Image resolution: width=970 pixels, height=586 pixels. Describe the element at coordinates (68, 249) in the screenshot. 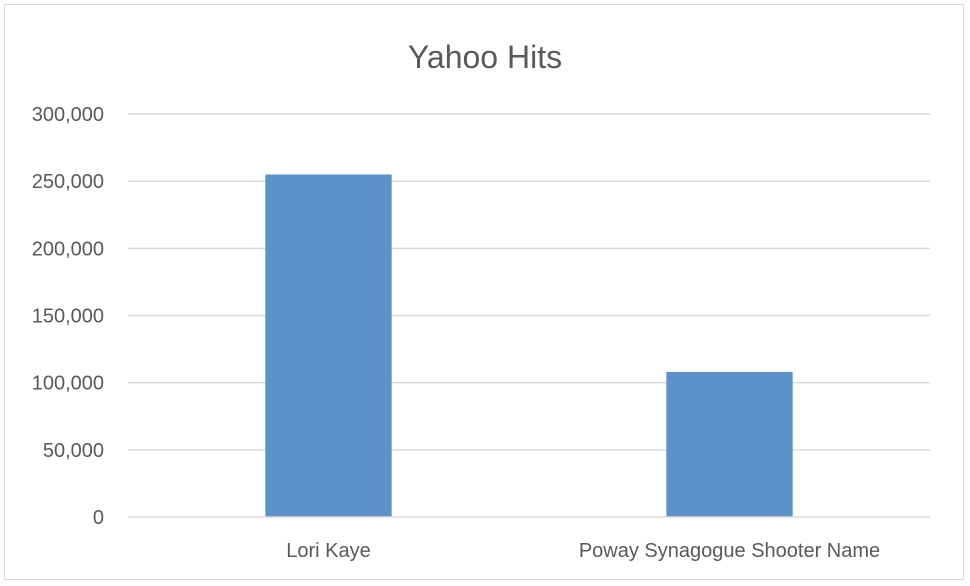

I see `y-tick-label: 200,000` at that location.